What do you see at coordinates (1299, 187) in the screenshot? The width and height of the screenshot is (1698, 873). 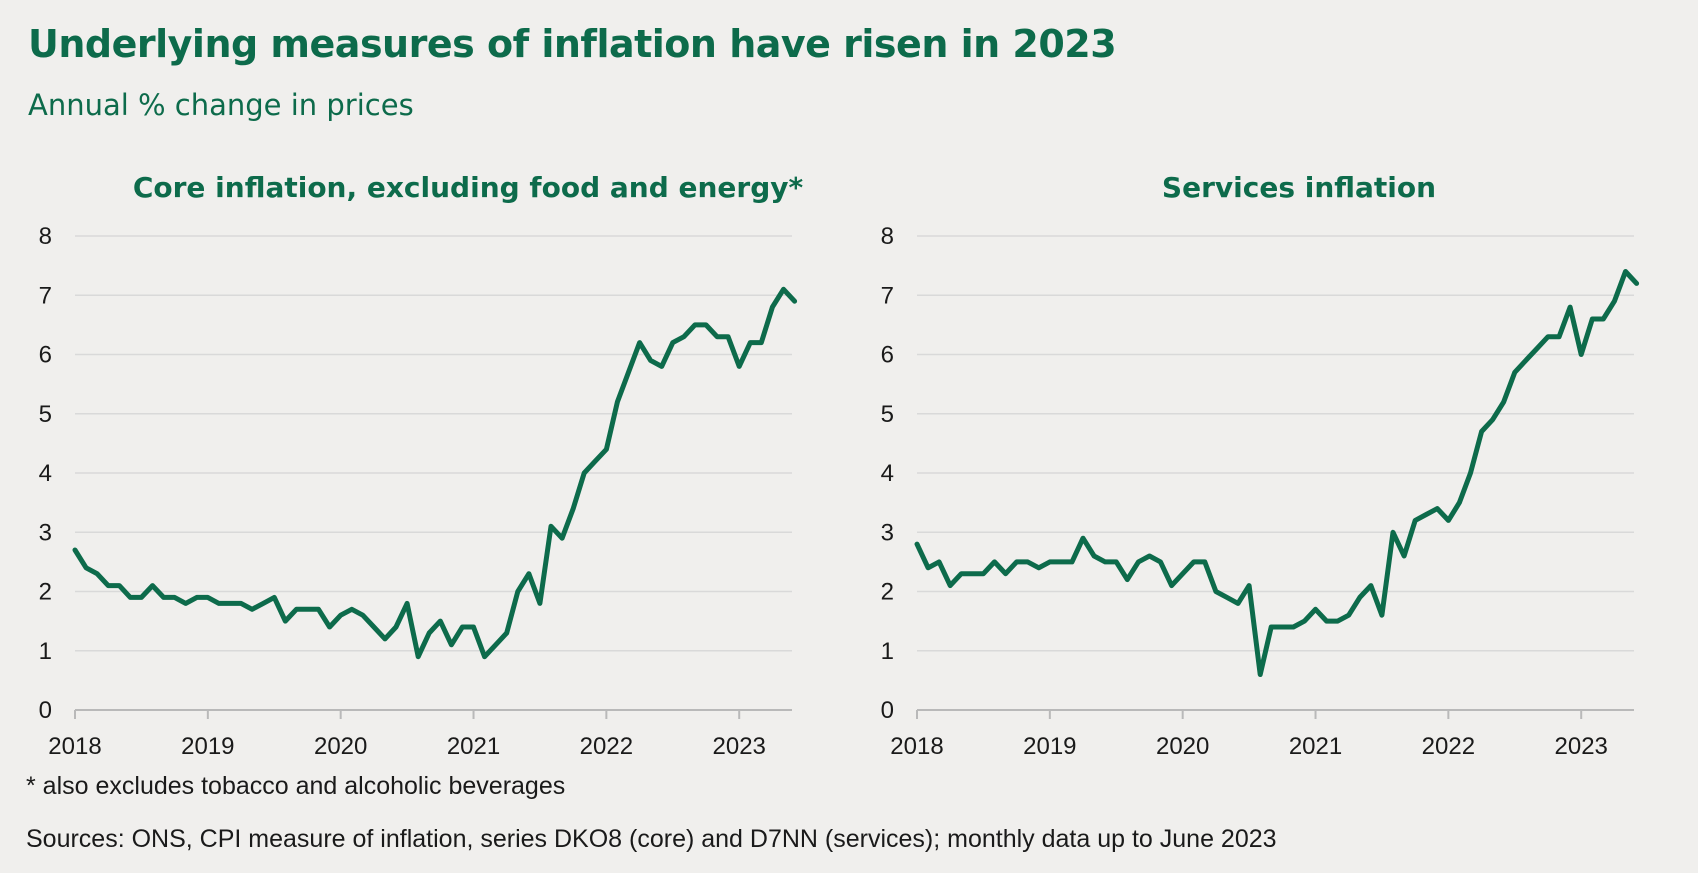 I see `panel-title: Services inflation` at bounding box center [1299, 187].